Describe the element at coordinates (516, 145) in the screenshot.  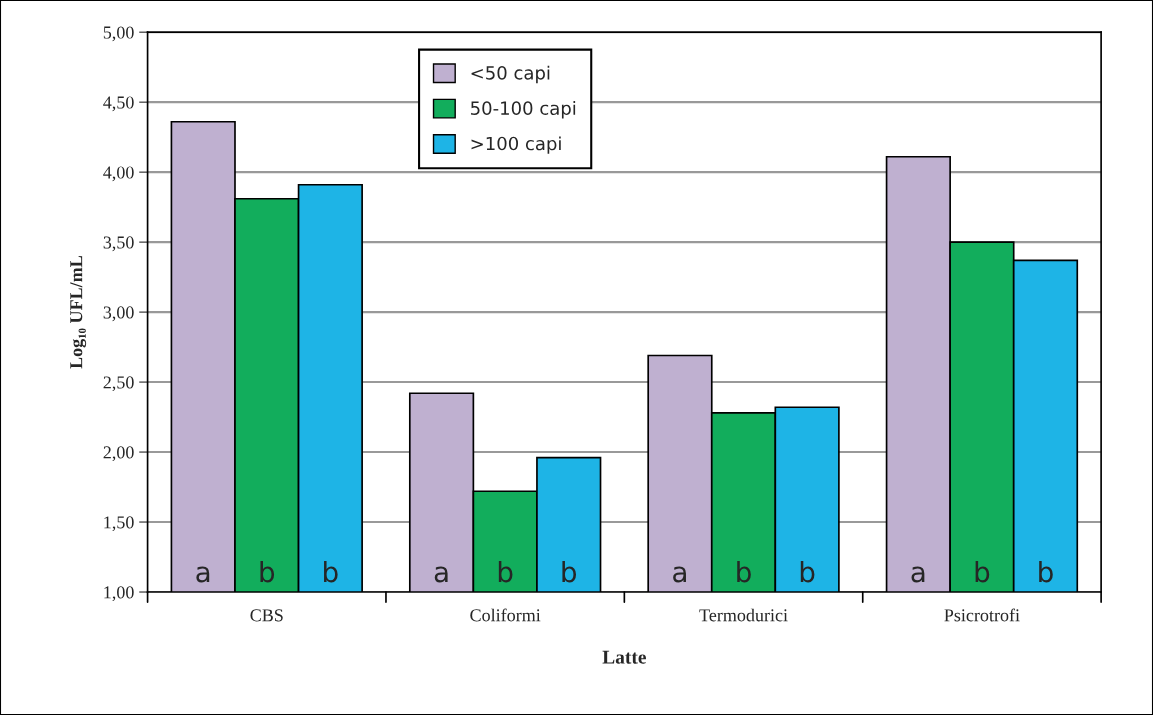
I see `legend-label: >100 capi` at that location.